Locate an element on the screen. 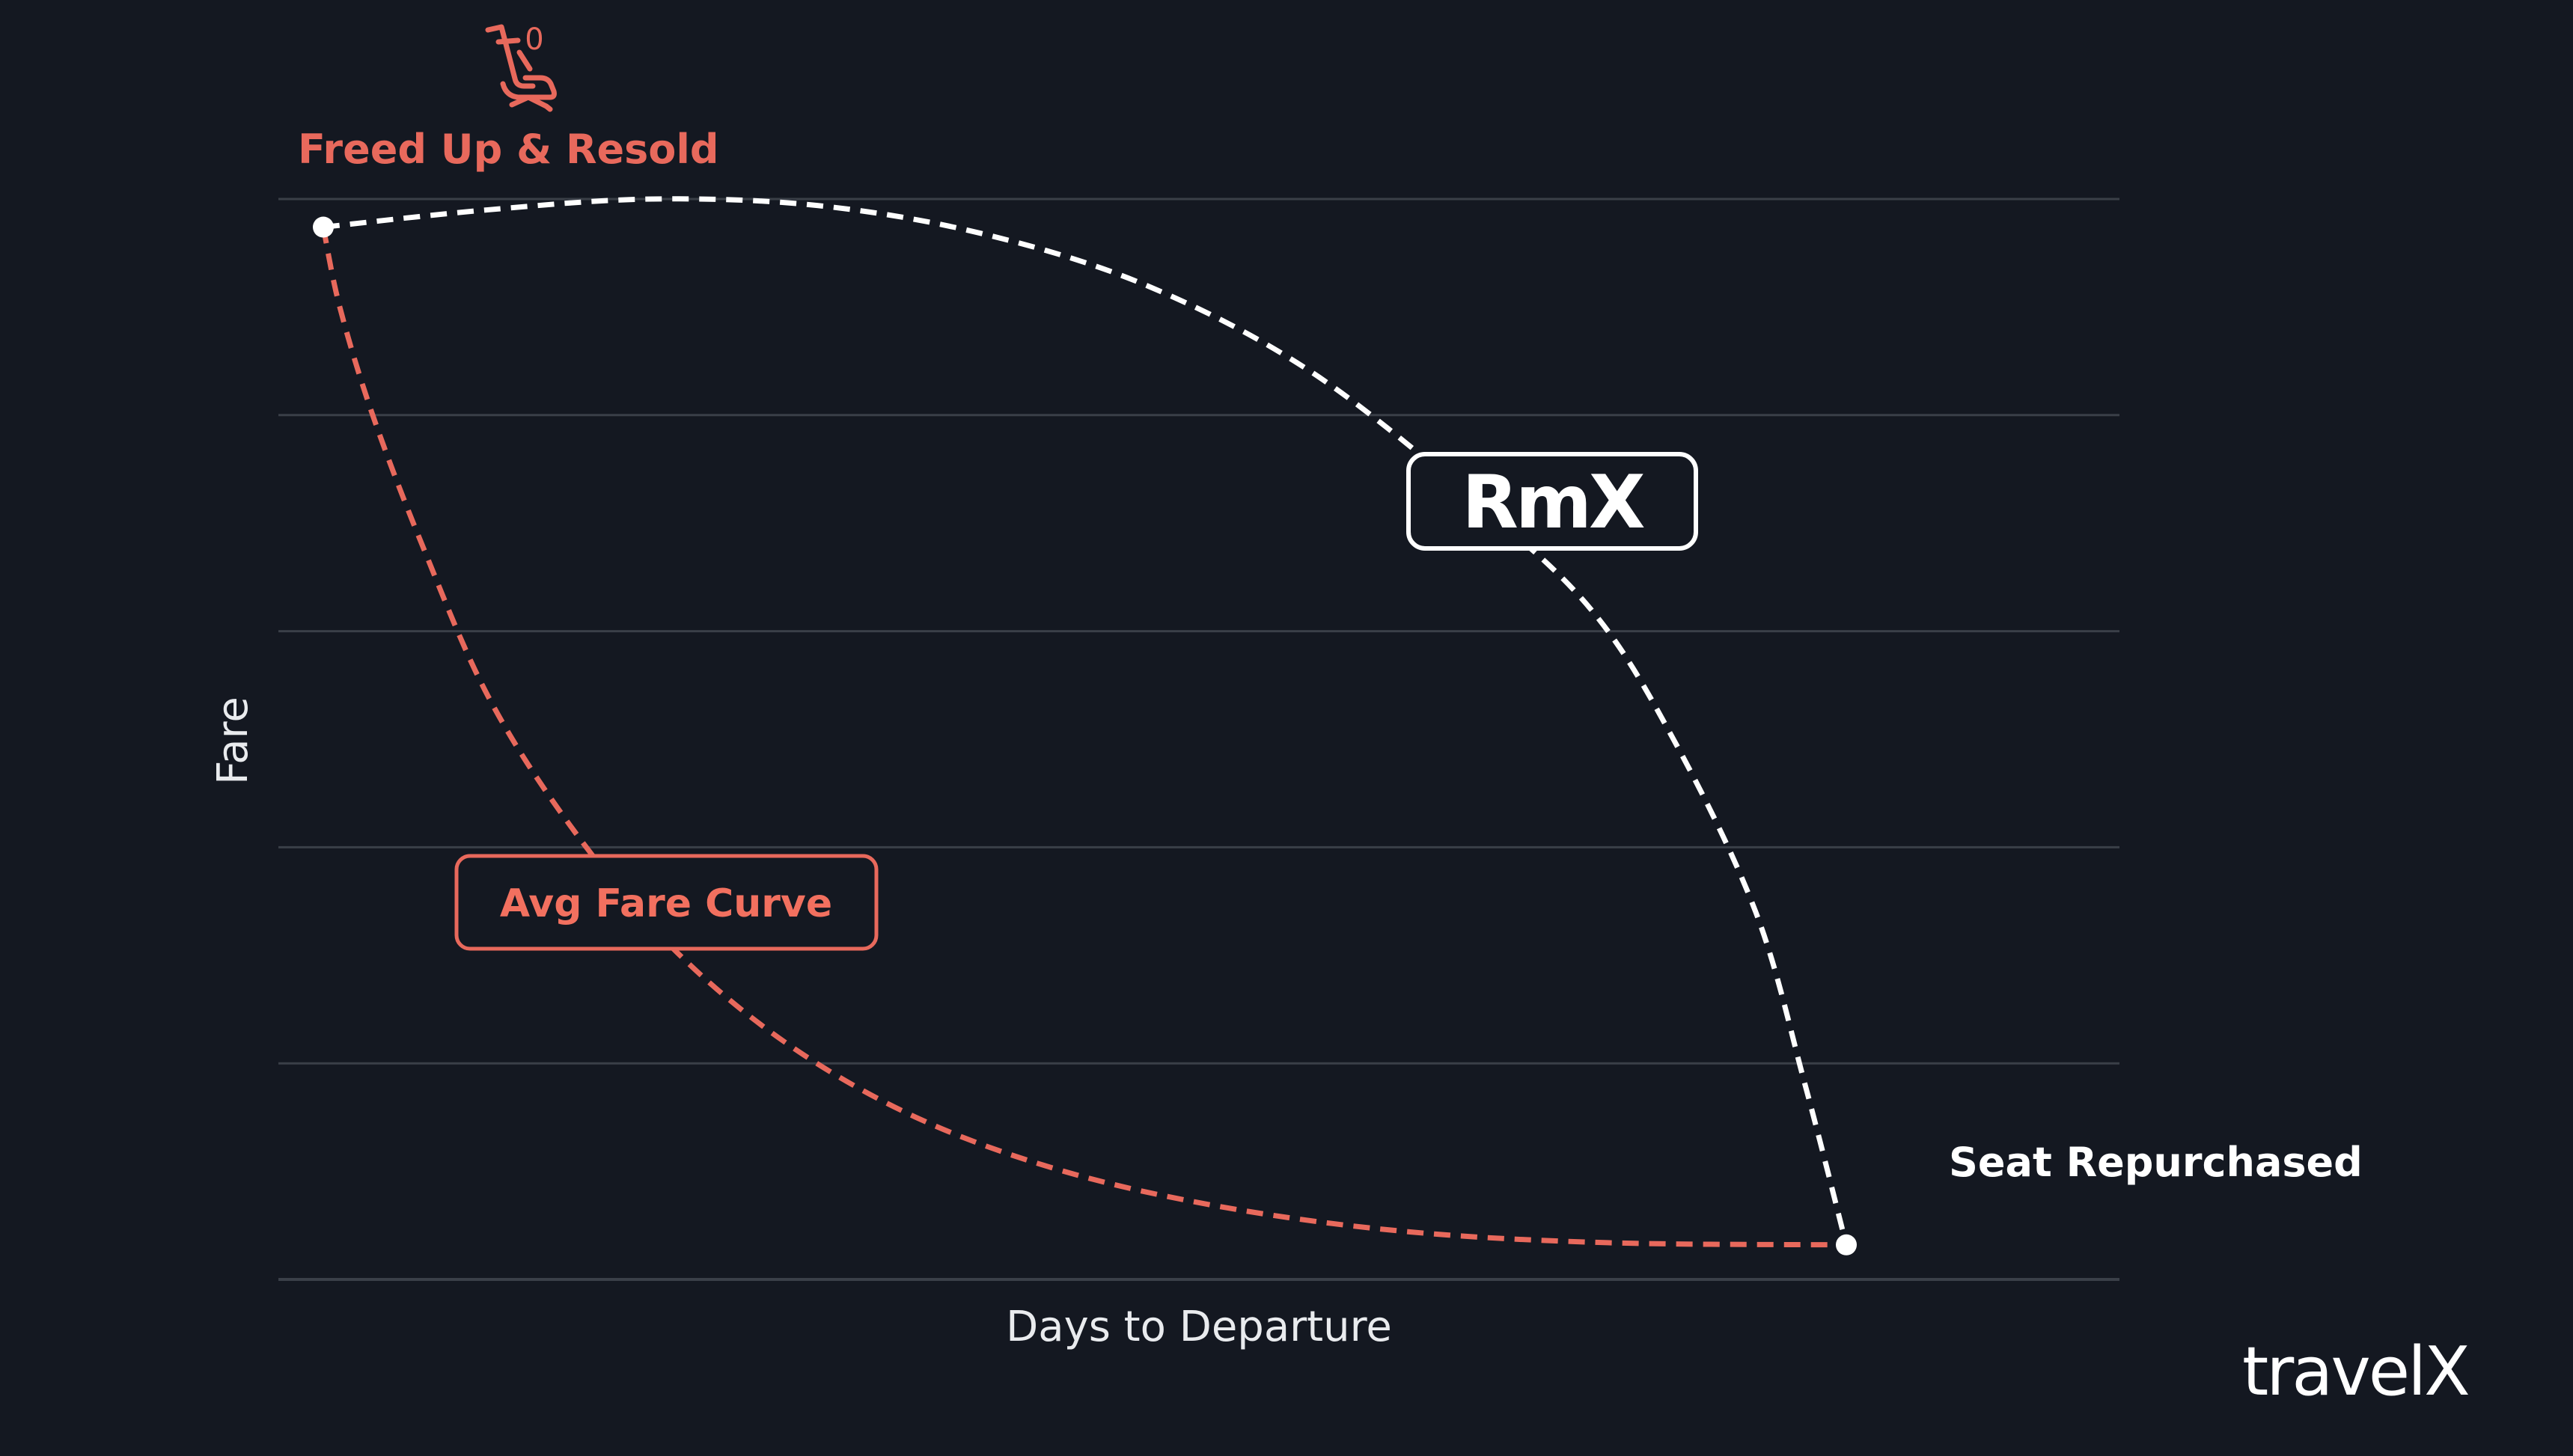 The width and height of the screenshot is (2573, 1456). start-point-marker is located at coordinates (323, 227).